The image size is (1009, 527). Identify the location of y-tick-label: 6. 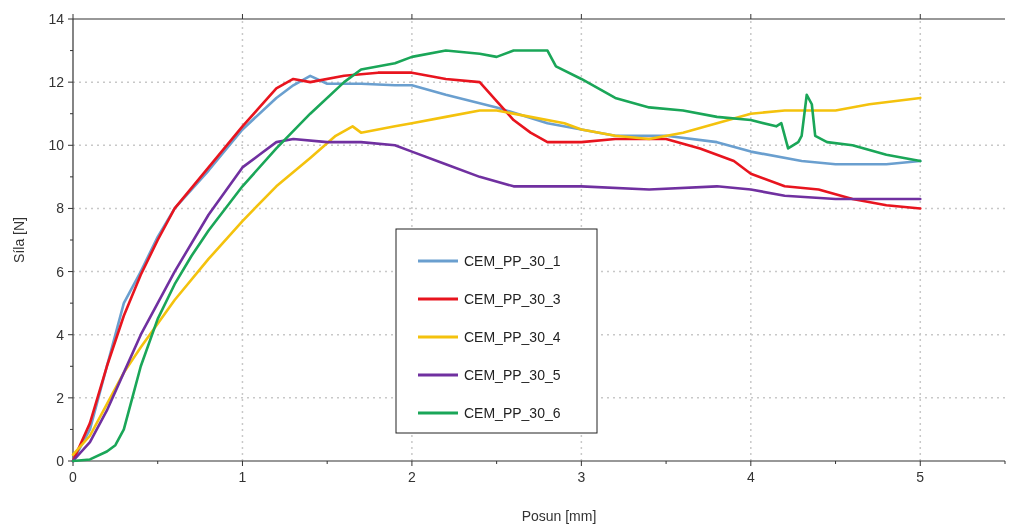
(60, 271).